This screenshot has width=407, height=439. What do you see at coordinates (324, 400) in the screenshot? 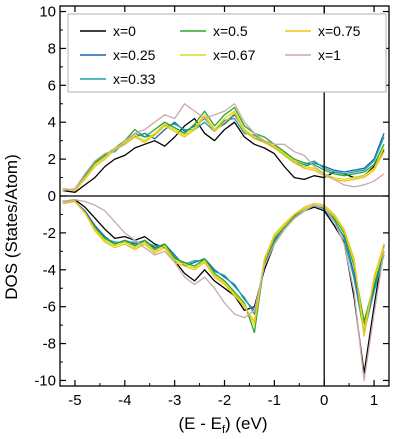
I see `x-tick-label: 0` at bounding box center [324, 400].